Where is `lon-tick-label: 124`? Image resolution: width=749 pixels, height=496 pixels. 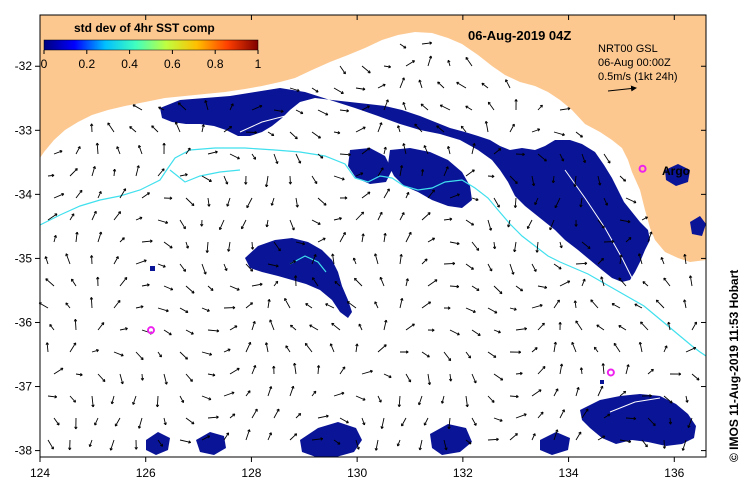 lon-tick-label: 124 is located at coordinates (40, 473).